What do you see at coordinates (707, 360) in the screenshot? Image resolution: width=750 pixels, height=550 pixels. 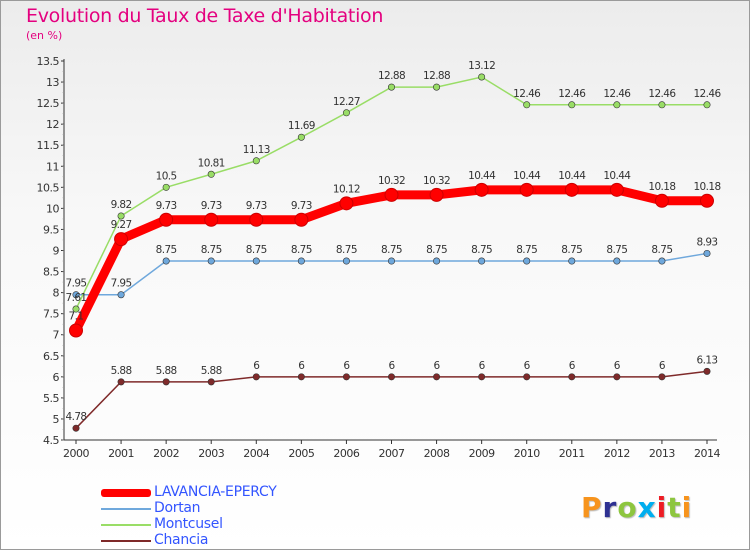 I see `data-label: 6.13` at bounding box center [707, 360].